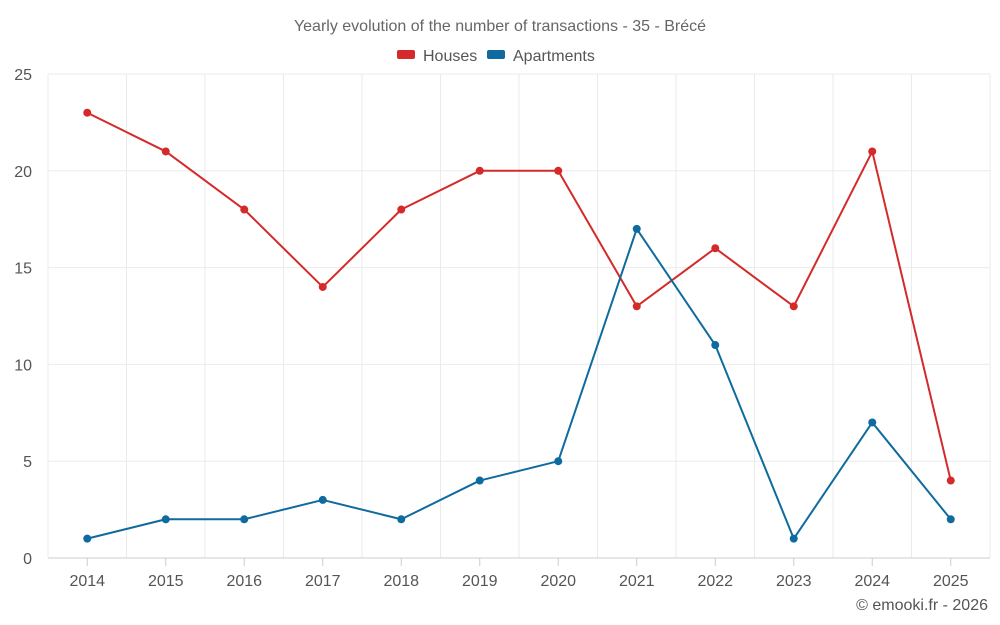 This screenshot has height=625, width=1000. What do you see at coordinates (922, 605) in the screenshot?
I see `credit-text: © emooki.fr - 2026` at bounding box center [922, 605].